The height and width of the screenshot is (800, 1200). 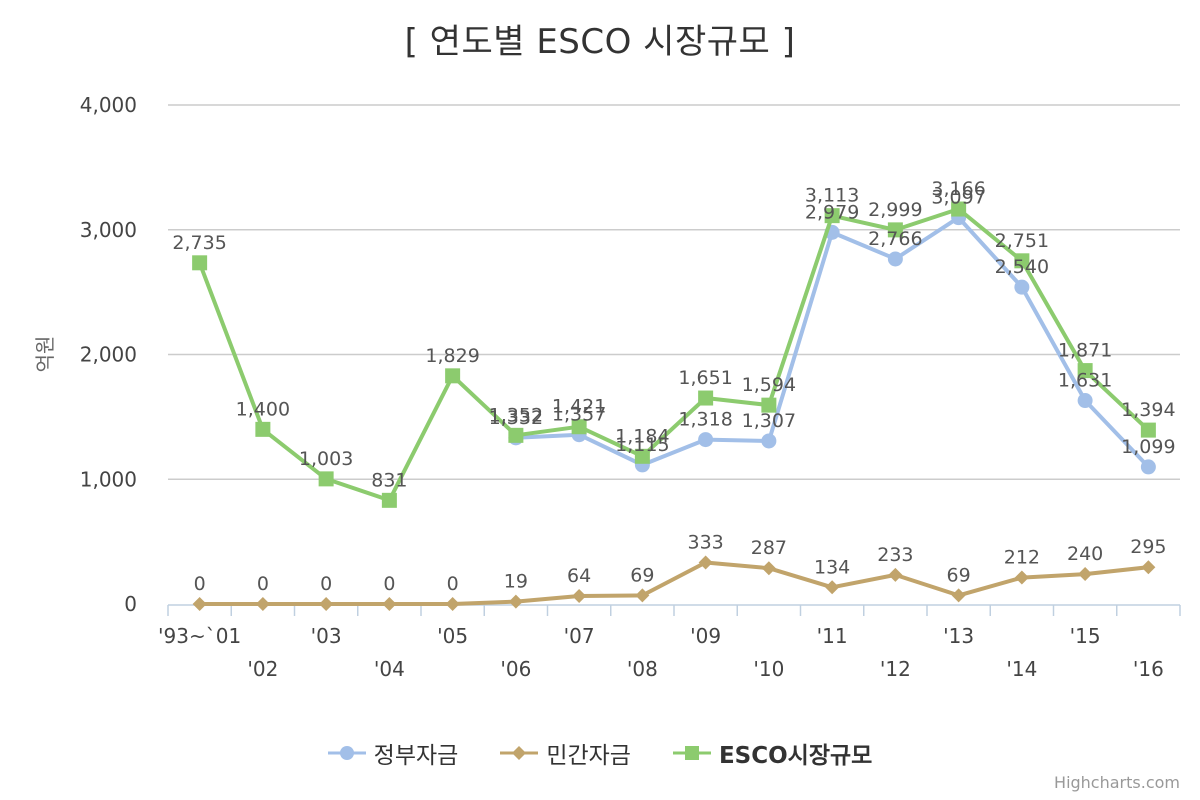 I want to click on x-tick-label: '10, so click(x=768, y=669).